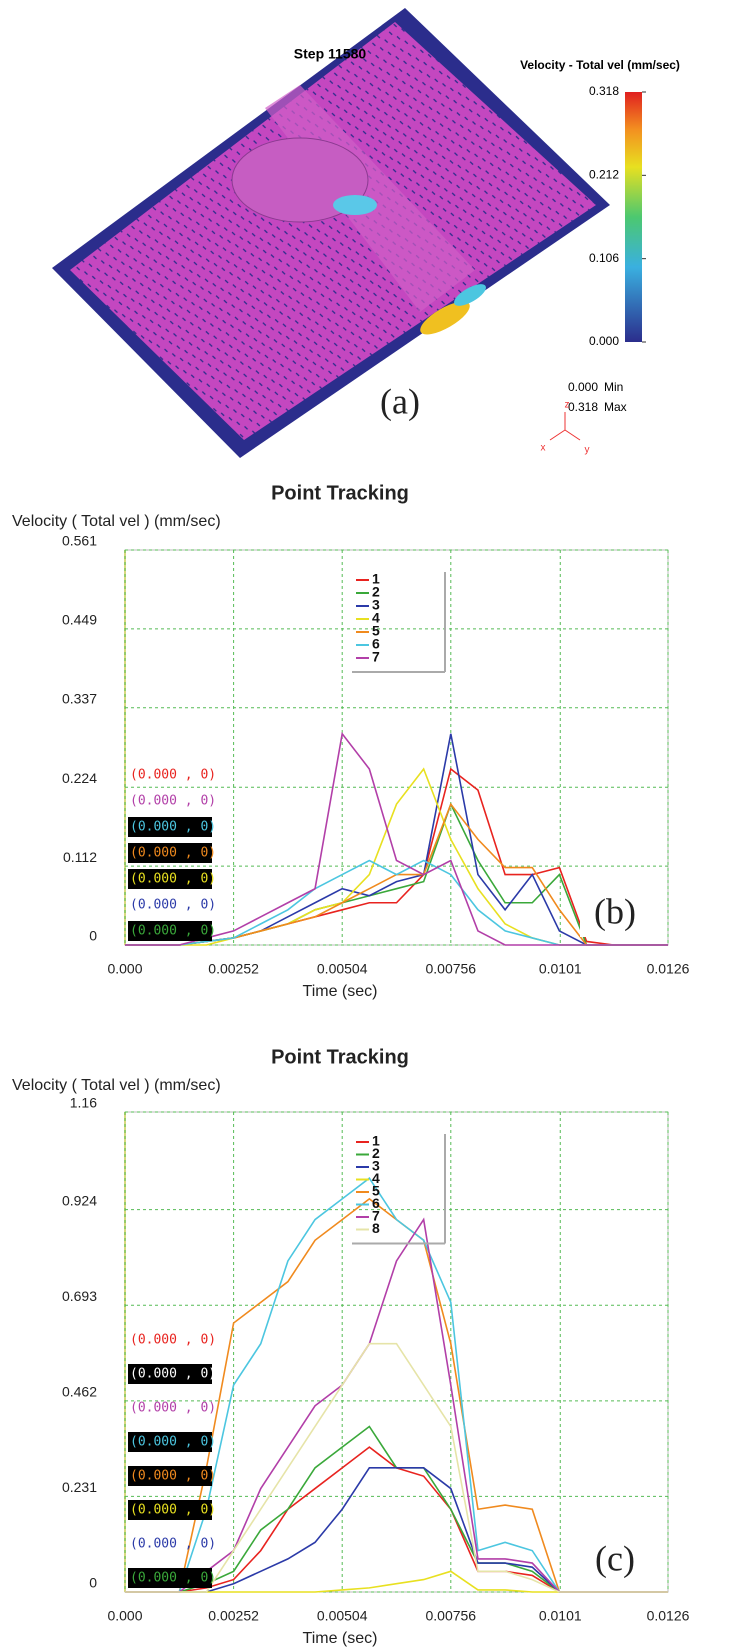 The width and height of the screenshot is (742, 1647). I want to click on step-label: Step 11580, so click(330, 54).